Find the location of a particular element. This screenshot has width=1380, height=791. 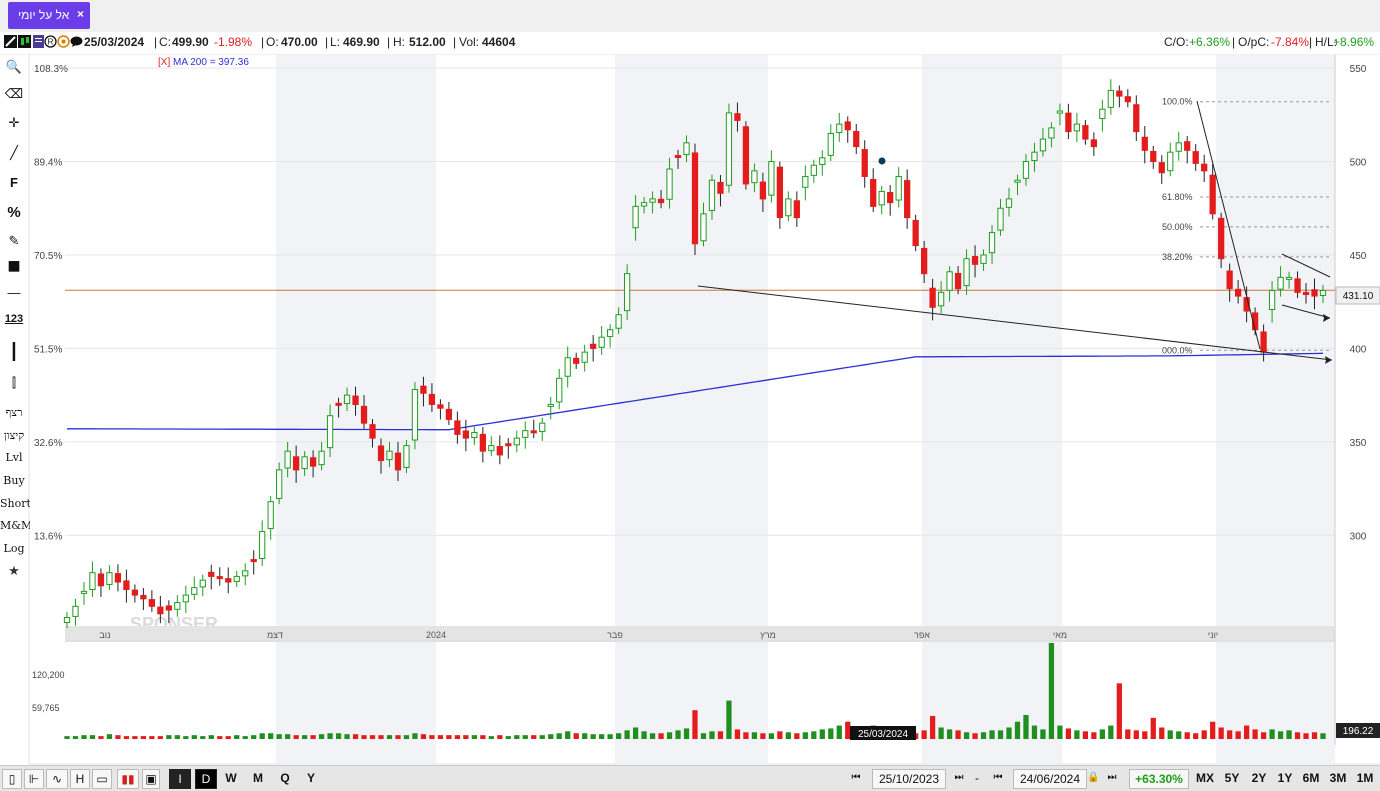

eraser-icon: ⌫ is located at coordinates (14, 93).